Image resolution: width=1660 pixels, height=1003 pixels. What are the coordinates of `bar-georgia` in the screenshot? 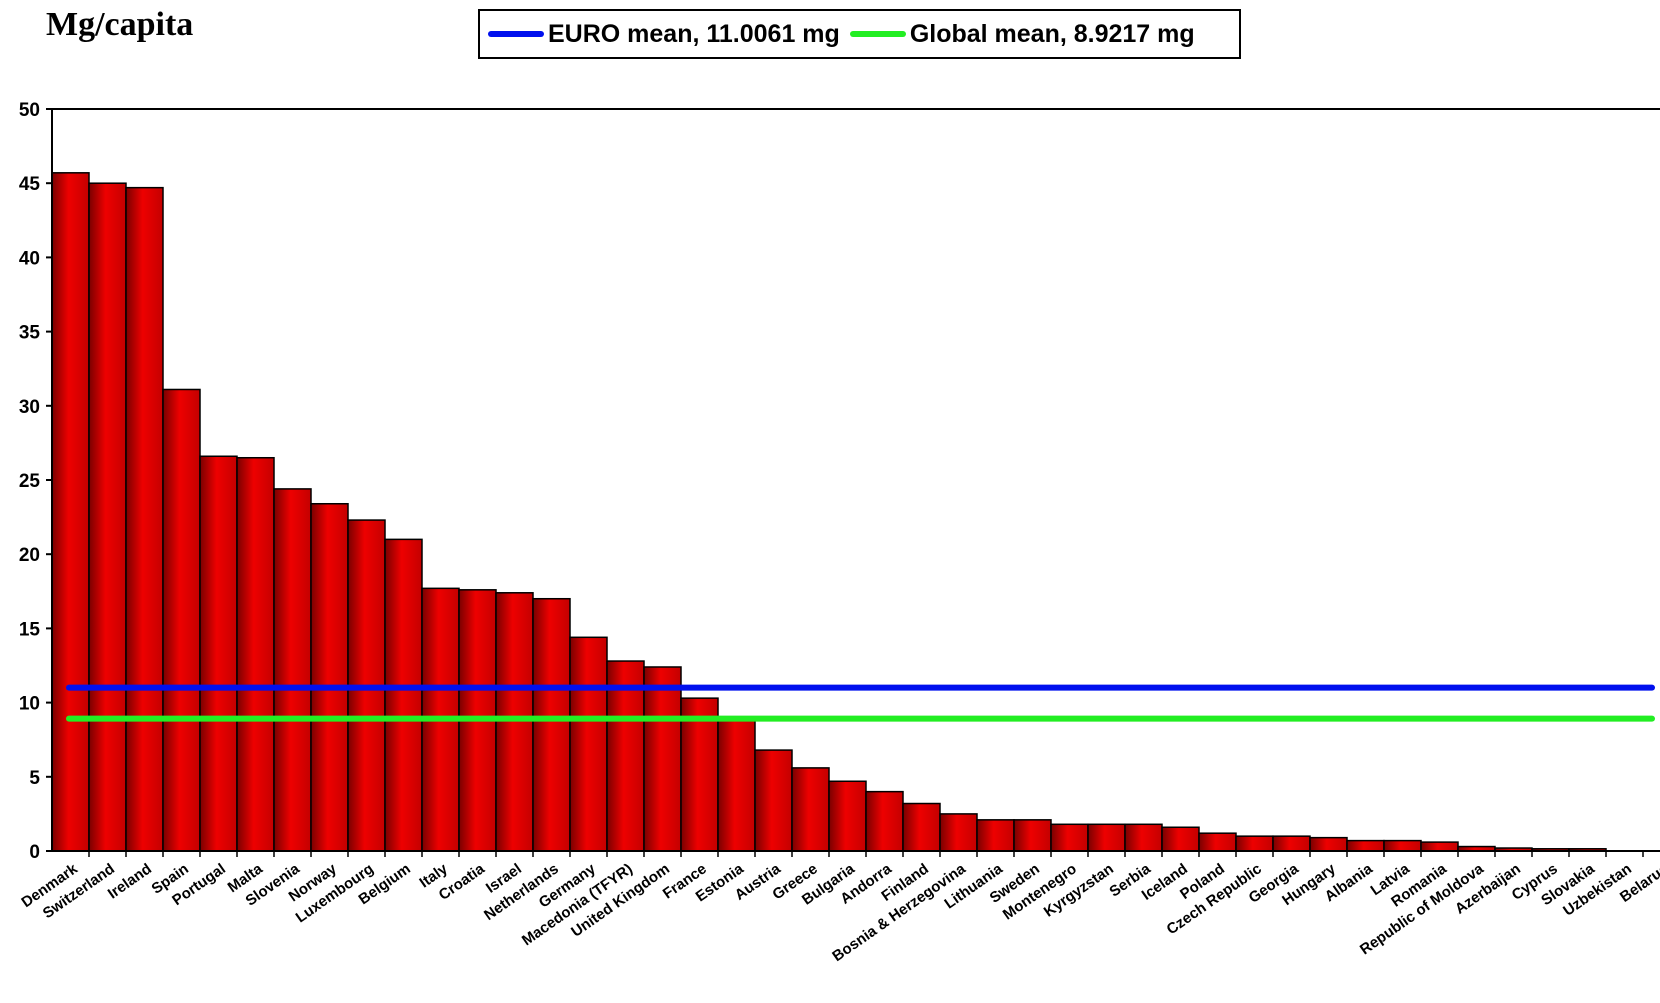 It's located at (1291, 843).